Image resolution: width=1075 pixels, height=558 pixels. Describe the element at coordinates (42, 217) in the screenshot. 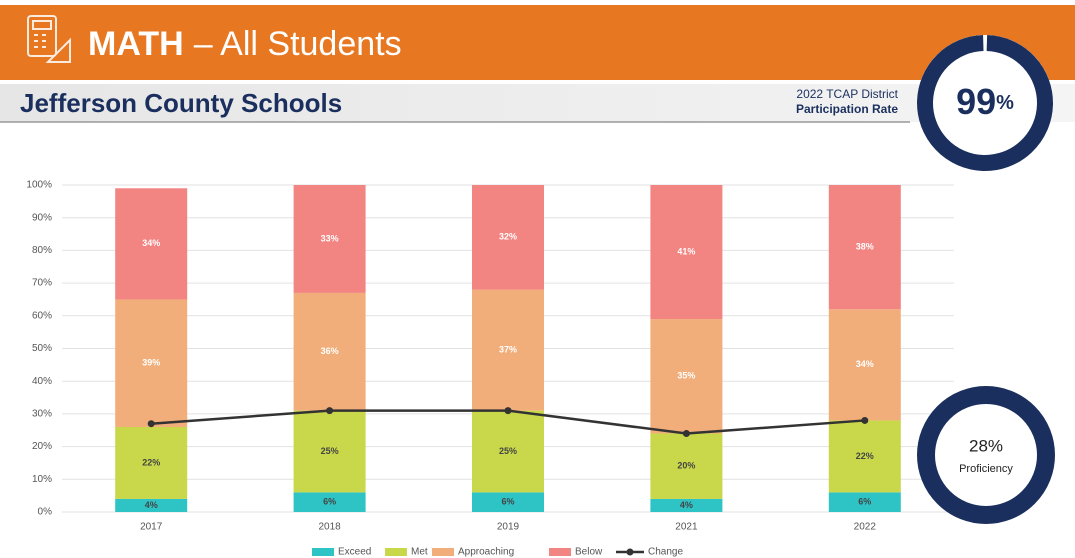

I see `y-tick-label: 90%` at that location.